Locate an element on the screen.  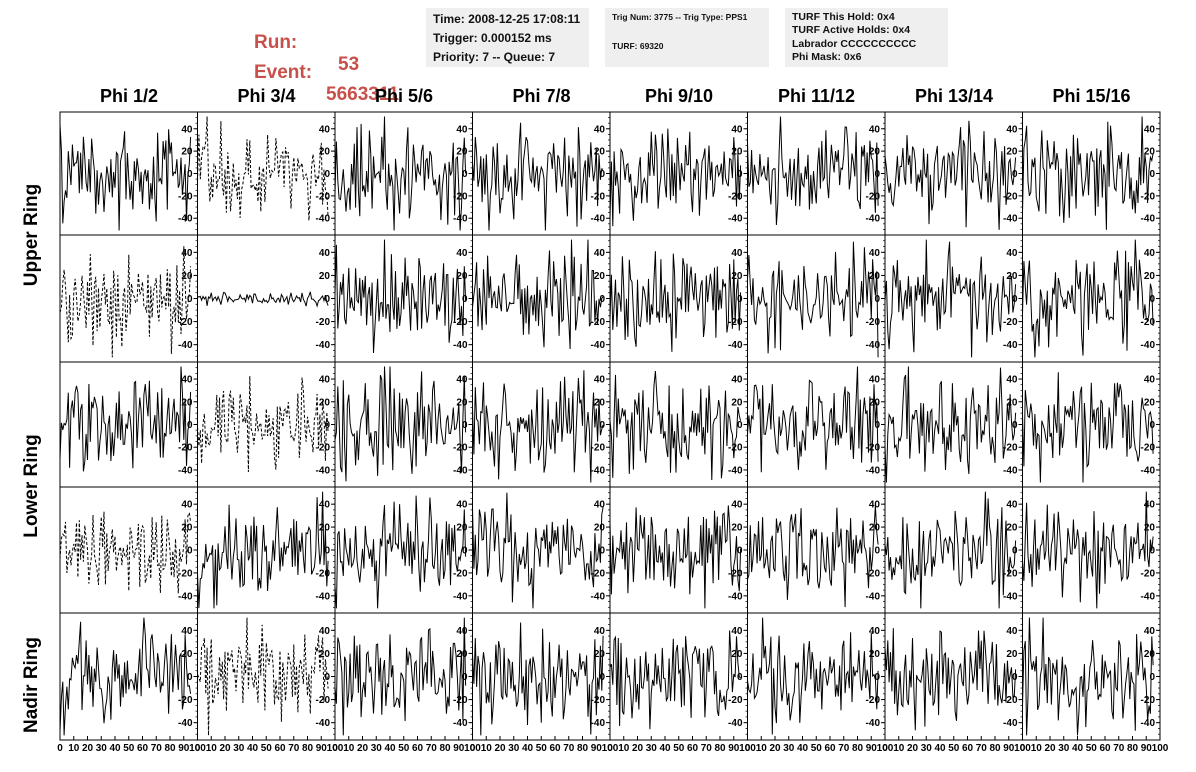
trigger-text: Trigger: 0.000152 ms is located at coordinates (492, 38).